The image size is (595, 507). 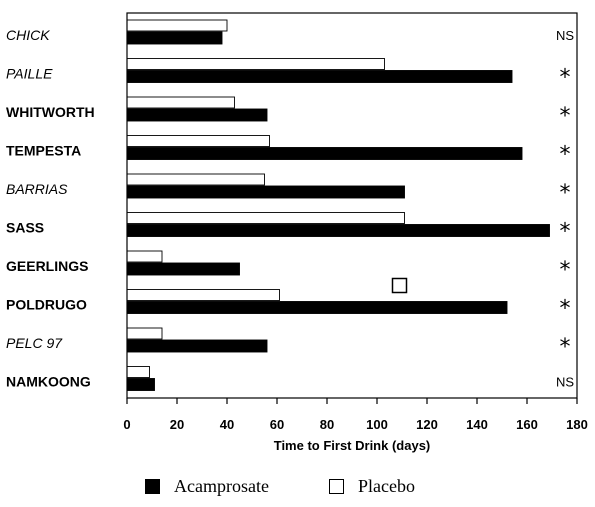 What do you see at coordinates (174, 38) in the screenshot?
I see `bar-acamprosate-chick` at bounding box center [174, 38].